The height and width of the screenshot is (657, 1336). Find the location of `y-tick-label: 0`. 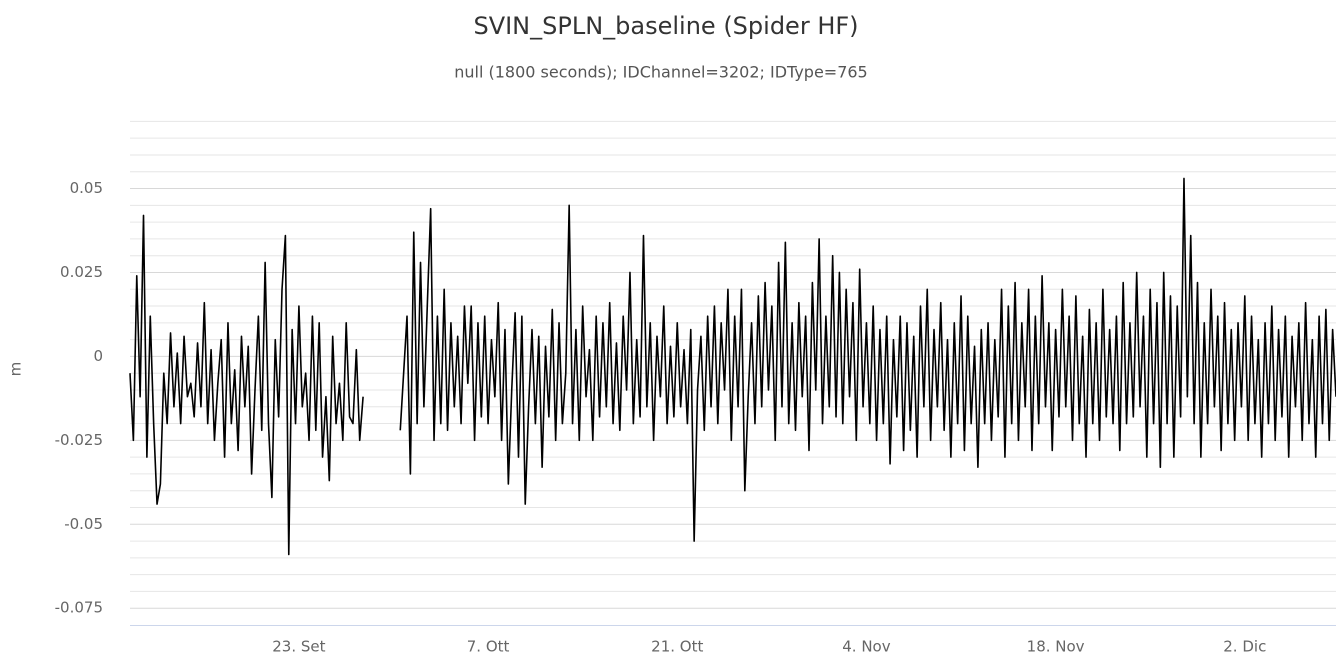

y-tick-label: 0 is located at coordinates (98, 356).